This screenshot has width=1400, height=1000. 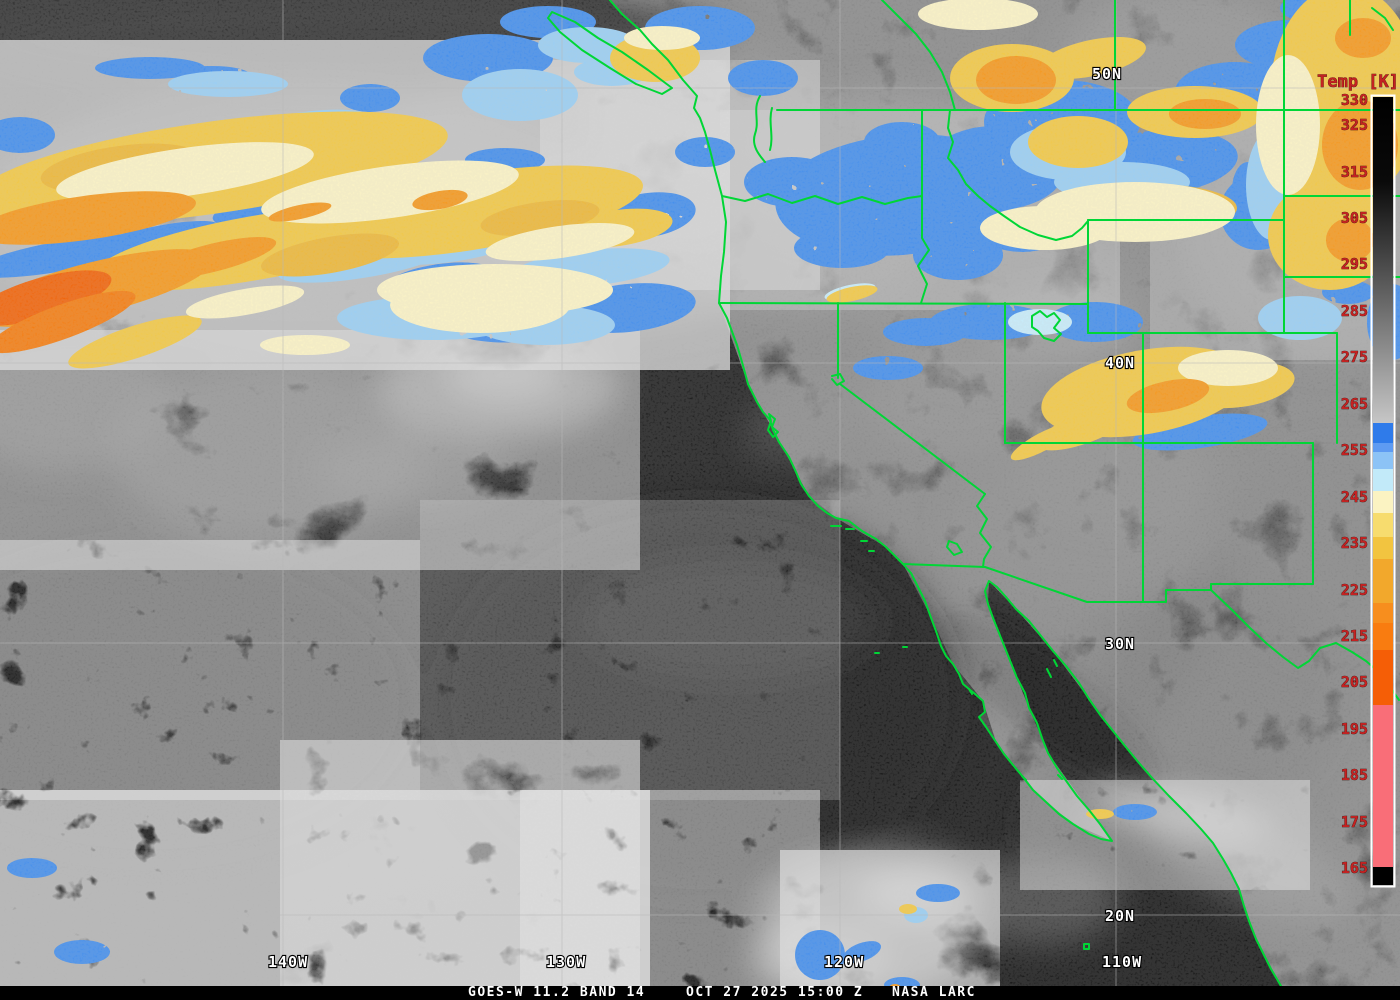 I want to click on puget-sound, so click(x=763, y=129).